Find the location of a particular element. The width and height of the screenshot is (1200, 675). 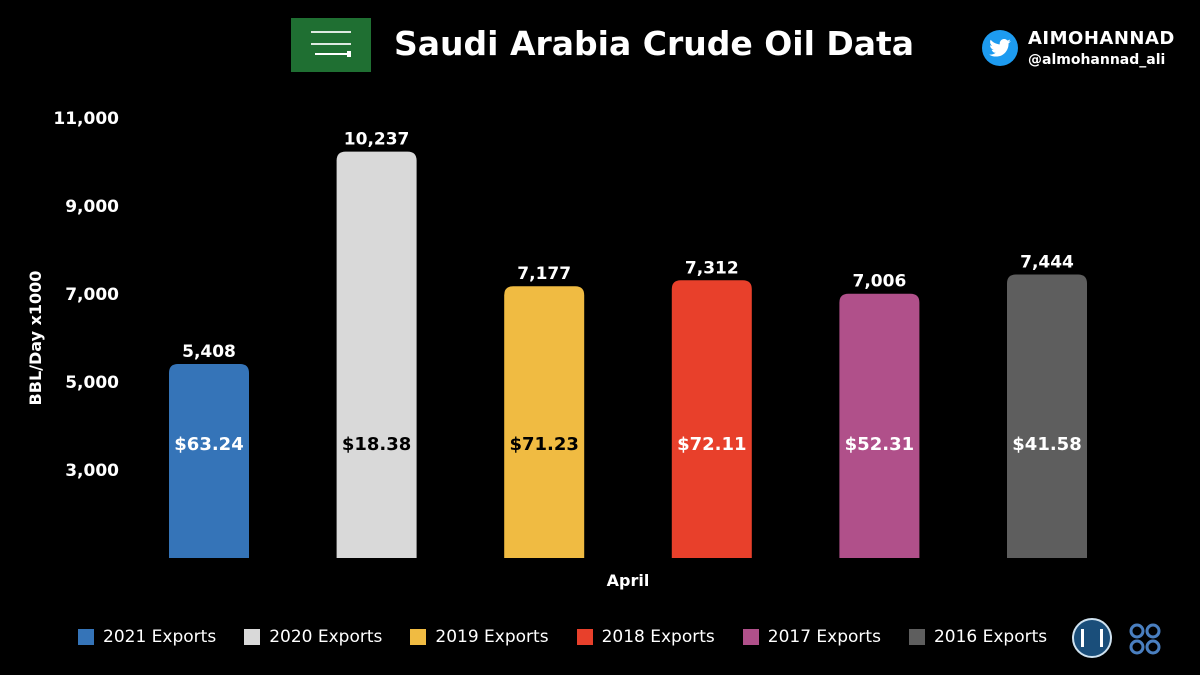

legend-item: 2018 Exports is located at coordinates (645, 637).